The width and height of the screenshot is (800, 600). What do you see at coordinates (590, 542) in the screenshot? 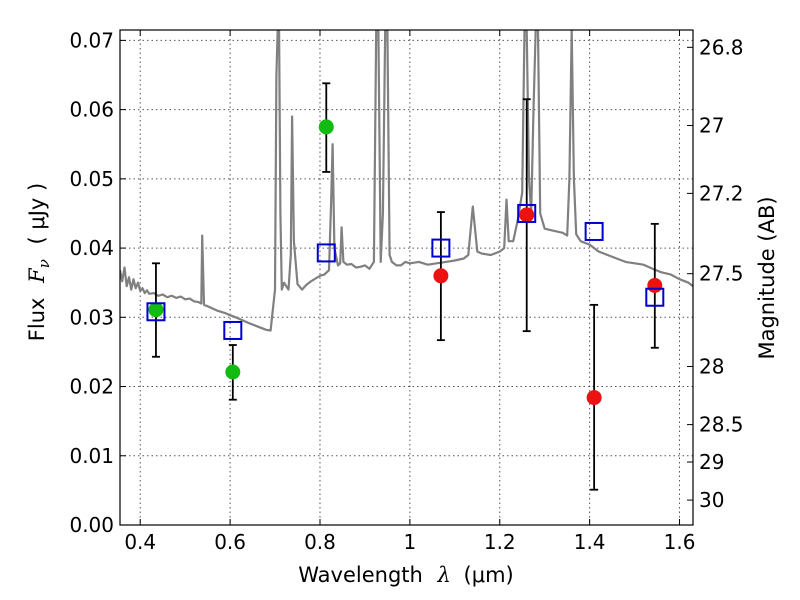
I see `x-tick-label: 1.4` at bounding box center [590, 542].